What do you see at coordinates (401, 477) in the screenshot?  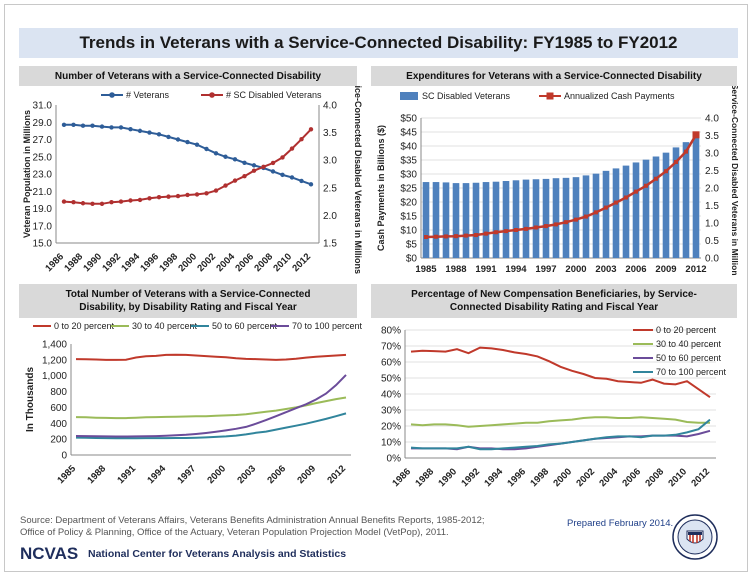 I see `x-tick-label: 1986` at bounding box center [401, 477].